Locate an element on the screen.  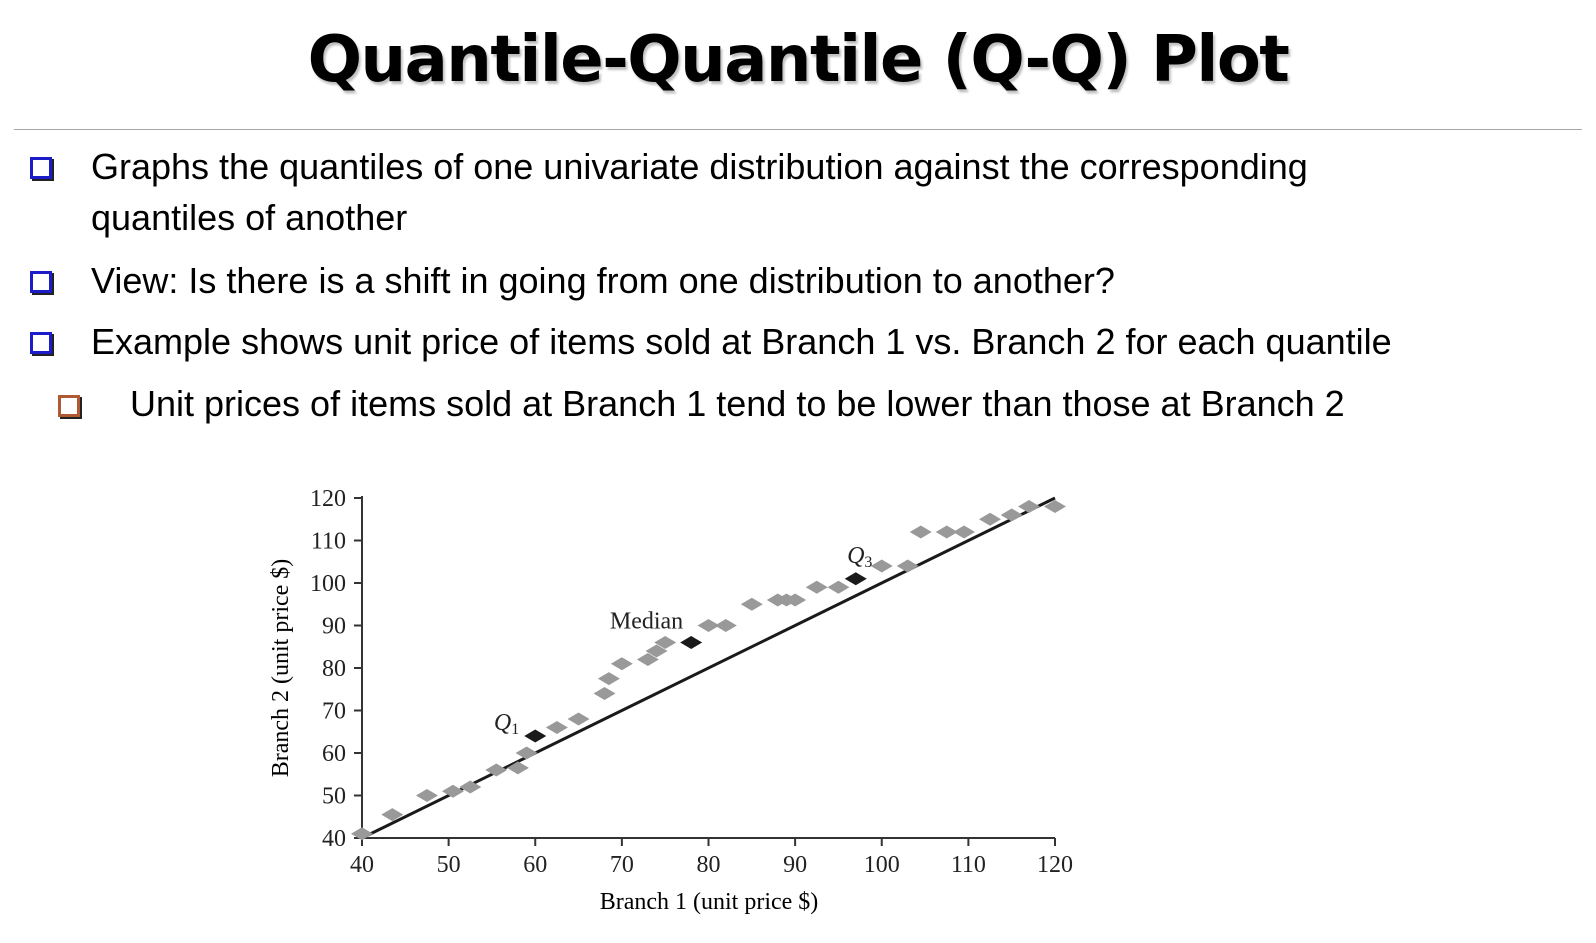
x-tick-label: 70 is located at coordinates (622, 865).